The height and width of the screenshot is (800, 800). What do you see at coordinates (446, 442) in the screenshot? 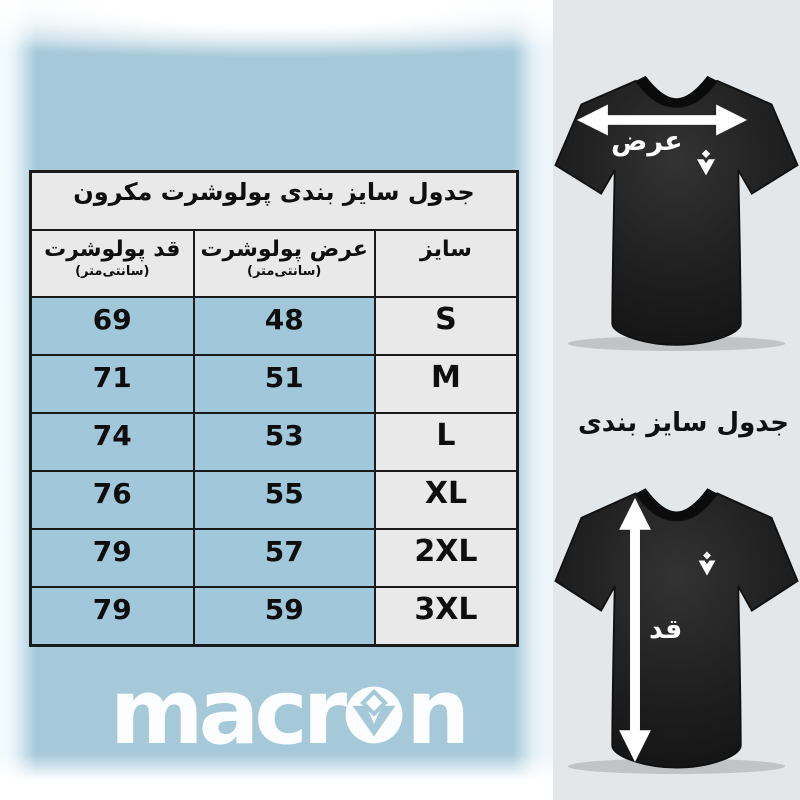
I see `size-cell: L` at bounding box center [446, 442].